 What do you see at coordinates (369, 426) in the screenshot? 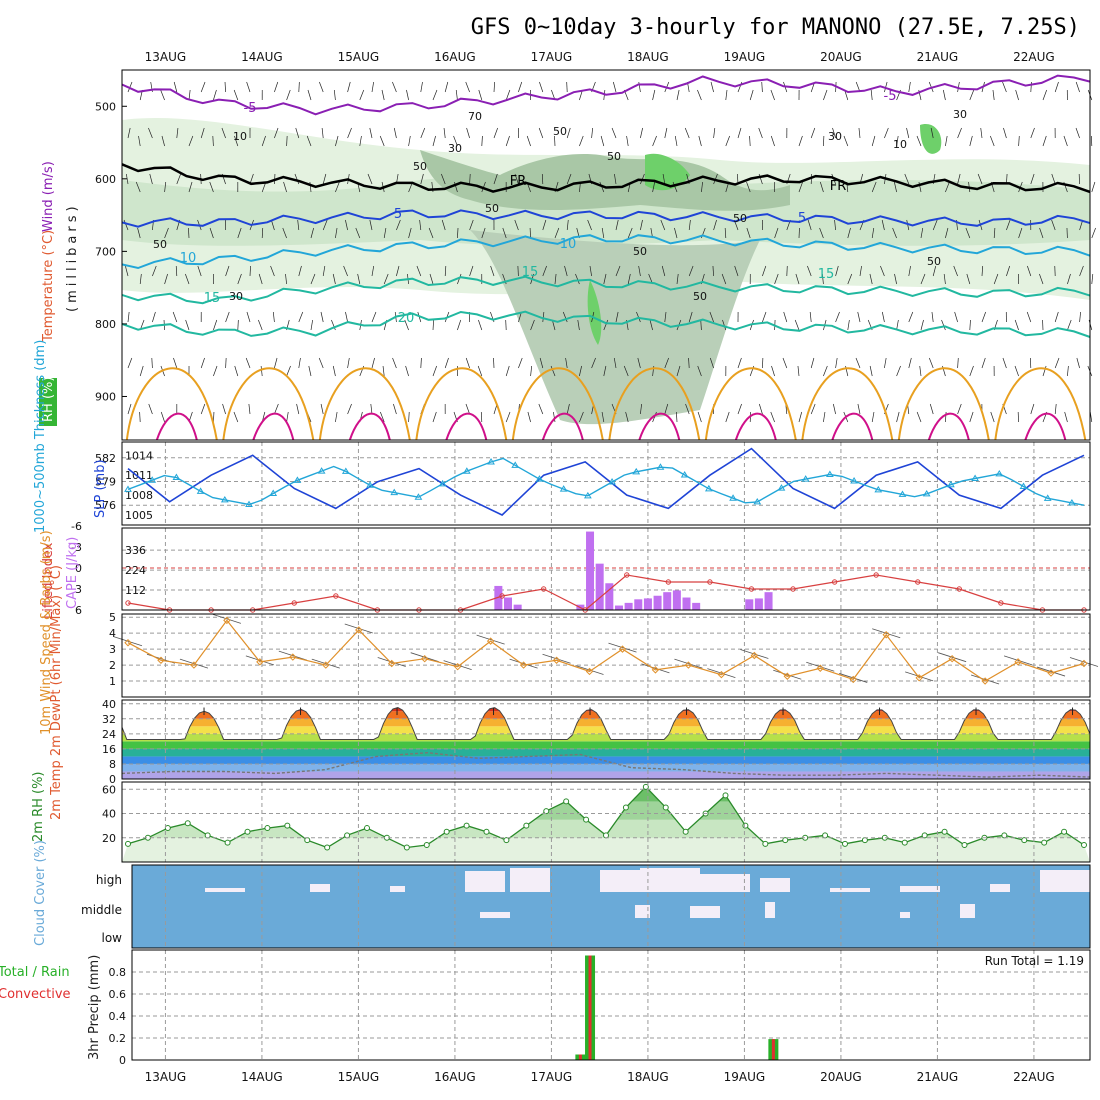
I see `hot-isotherm` at bounding box center [369, 426].